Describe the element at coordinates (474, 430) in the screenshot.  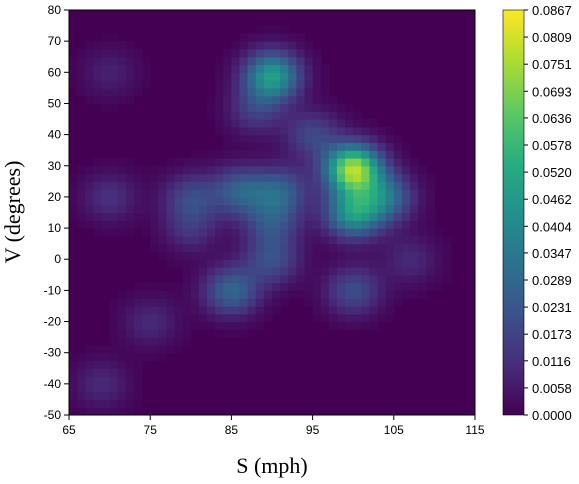
I see `x-tick-label: 115` at that location.